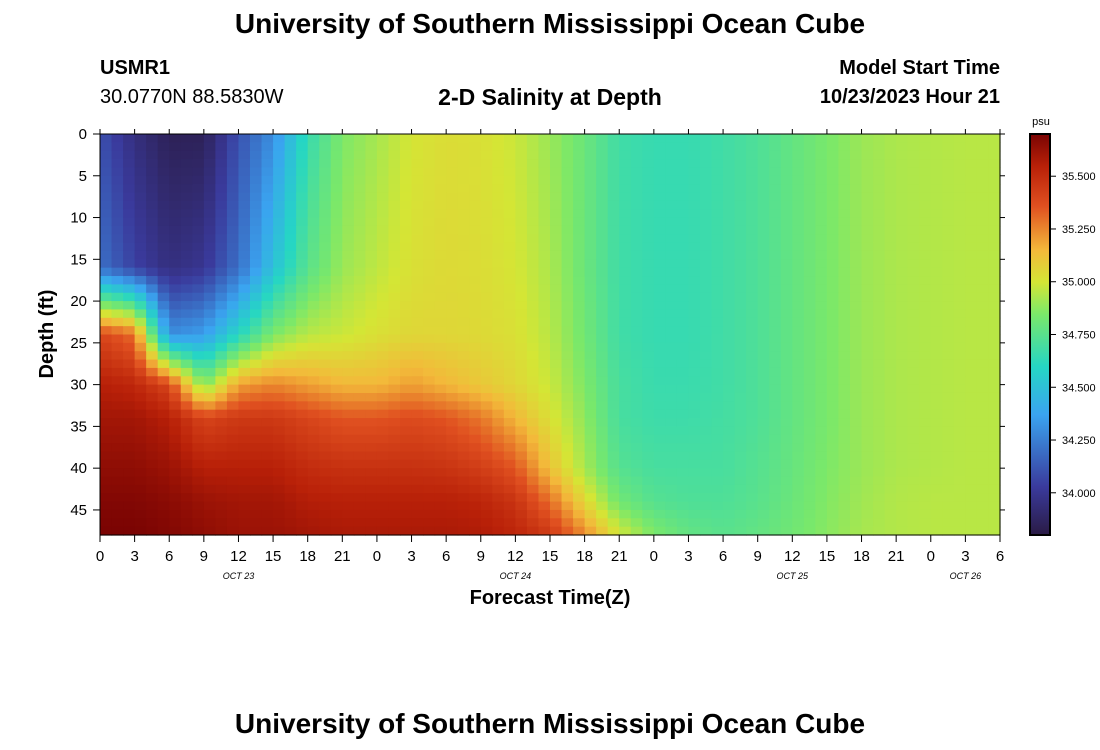 The image size is (1100, 750). What do you see at coordinates (238, 556) in the screenshot?
I see `x-tick-label: 12` at bounding box center [238, 556].